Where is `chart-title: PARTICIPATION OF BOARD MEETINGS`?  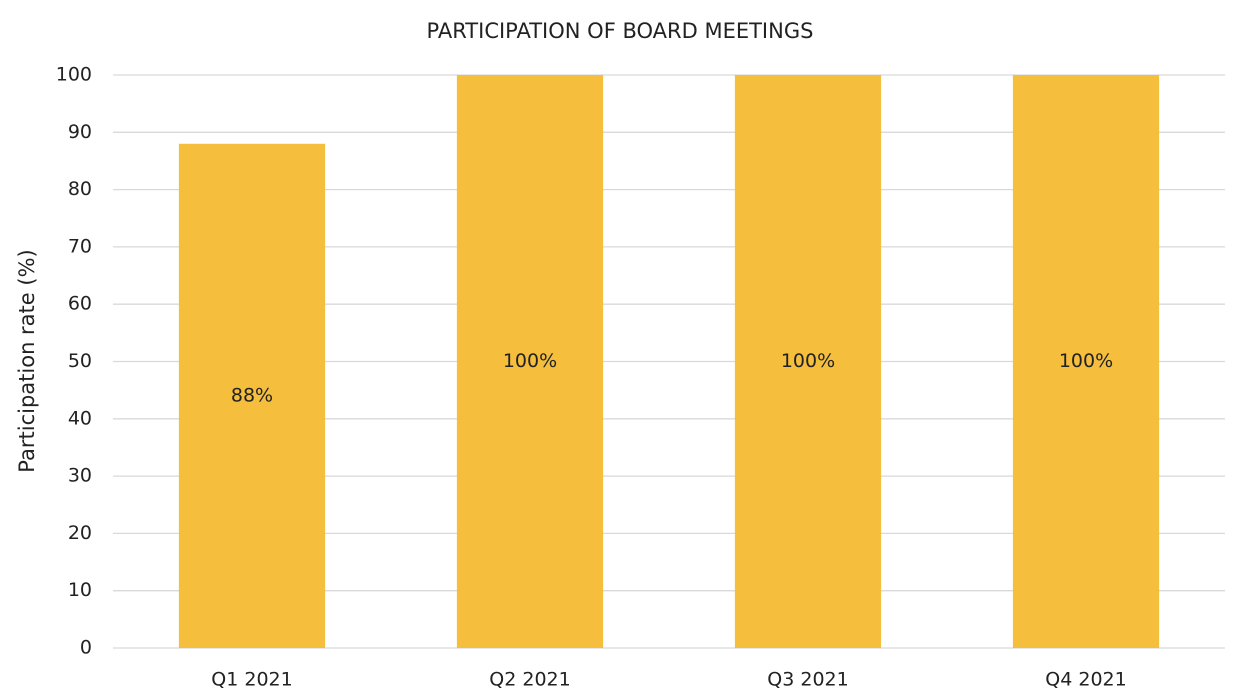 chart-title: PARTICIPATION OF BOARD MEETINGS is located at coordinates (620, 31).